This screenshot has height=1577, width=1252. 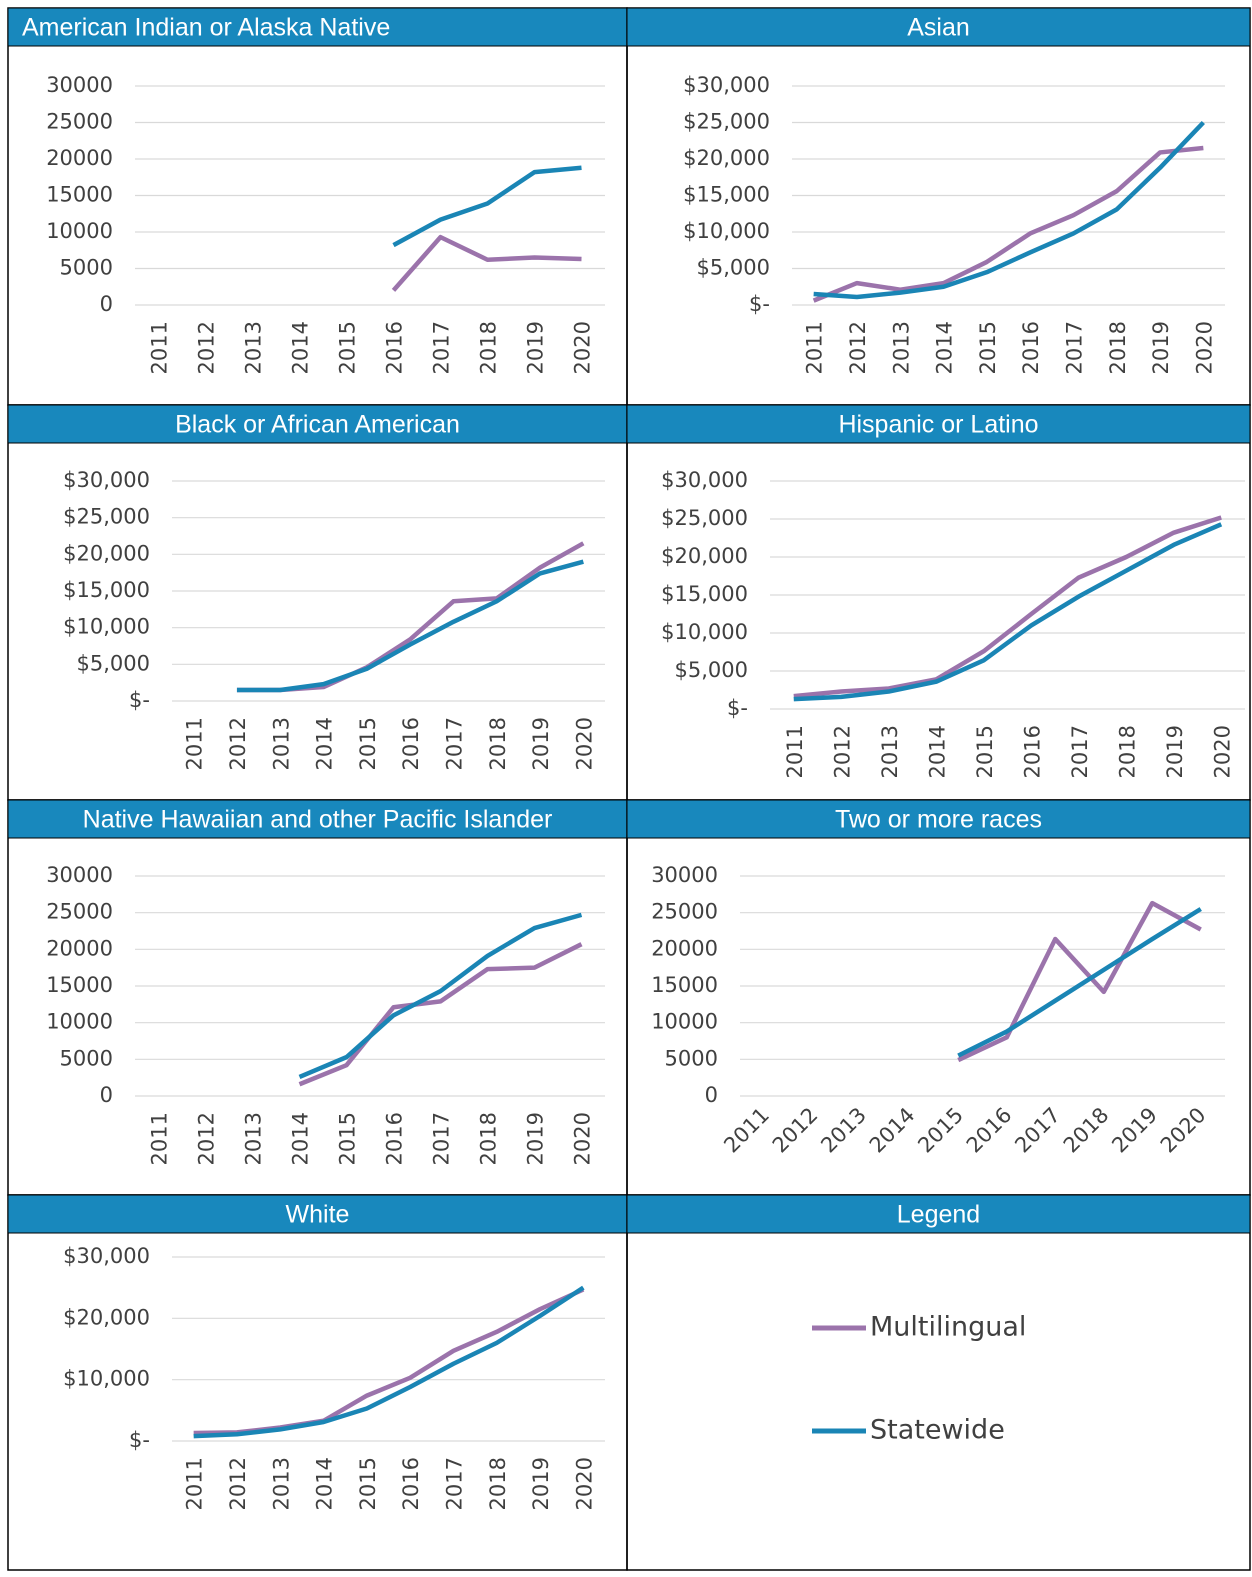 I want to click on y-tick-label: $-, so click(x=139, y=700).